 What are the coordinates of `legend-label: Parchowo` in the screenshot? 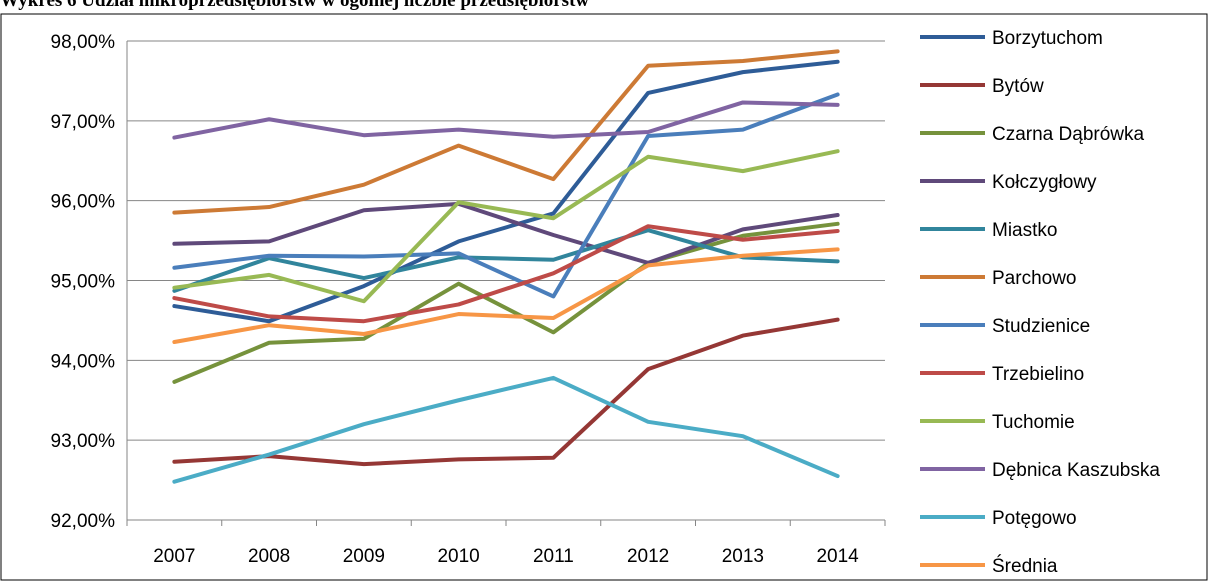 It's located at (1034, 278).